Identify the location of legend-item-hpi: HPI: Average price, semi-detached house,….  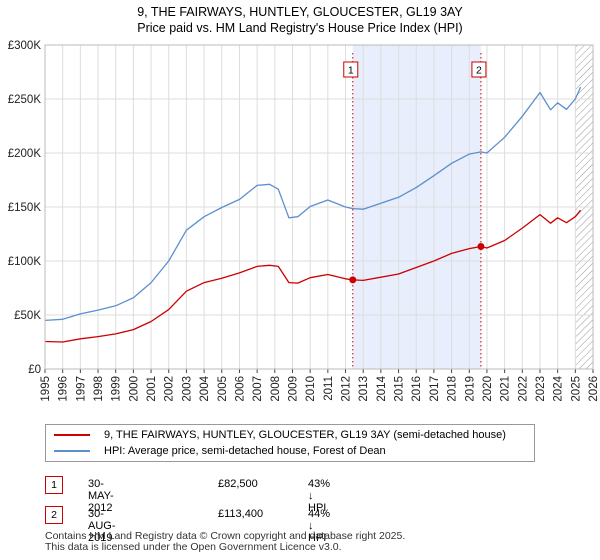
(220, 451).